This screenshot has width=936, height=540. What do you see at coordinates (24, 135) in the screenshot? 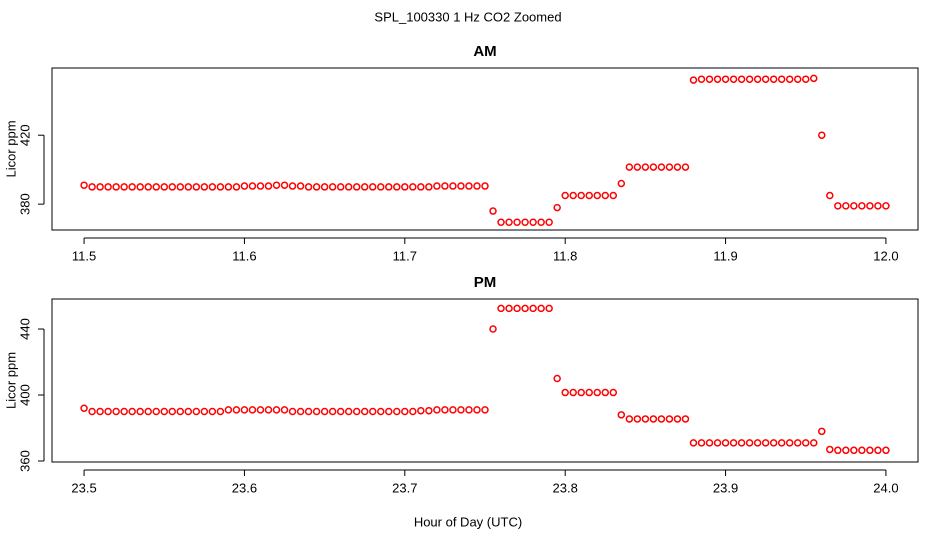
I see `y-tick-label: 420` at bounding box center [24, 135].